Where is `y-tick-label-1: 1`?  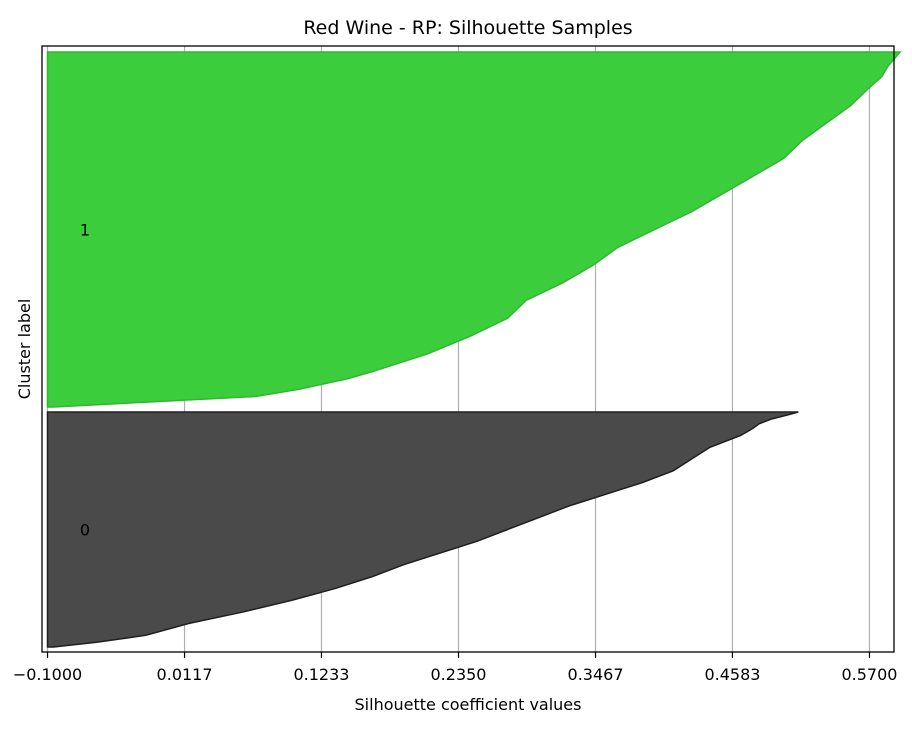 y-tick-label-1: 1 is located at coordinates (85, 230).